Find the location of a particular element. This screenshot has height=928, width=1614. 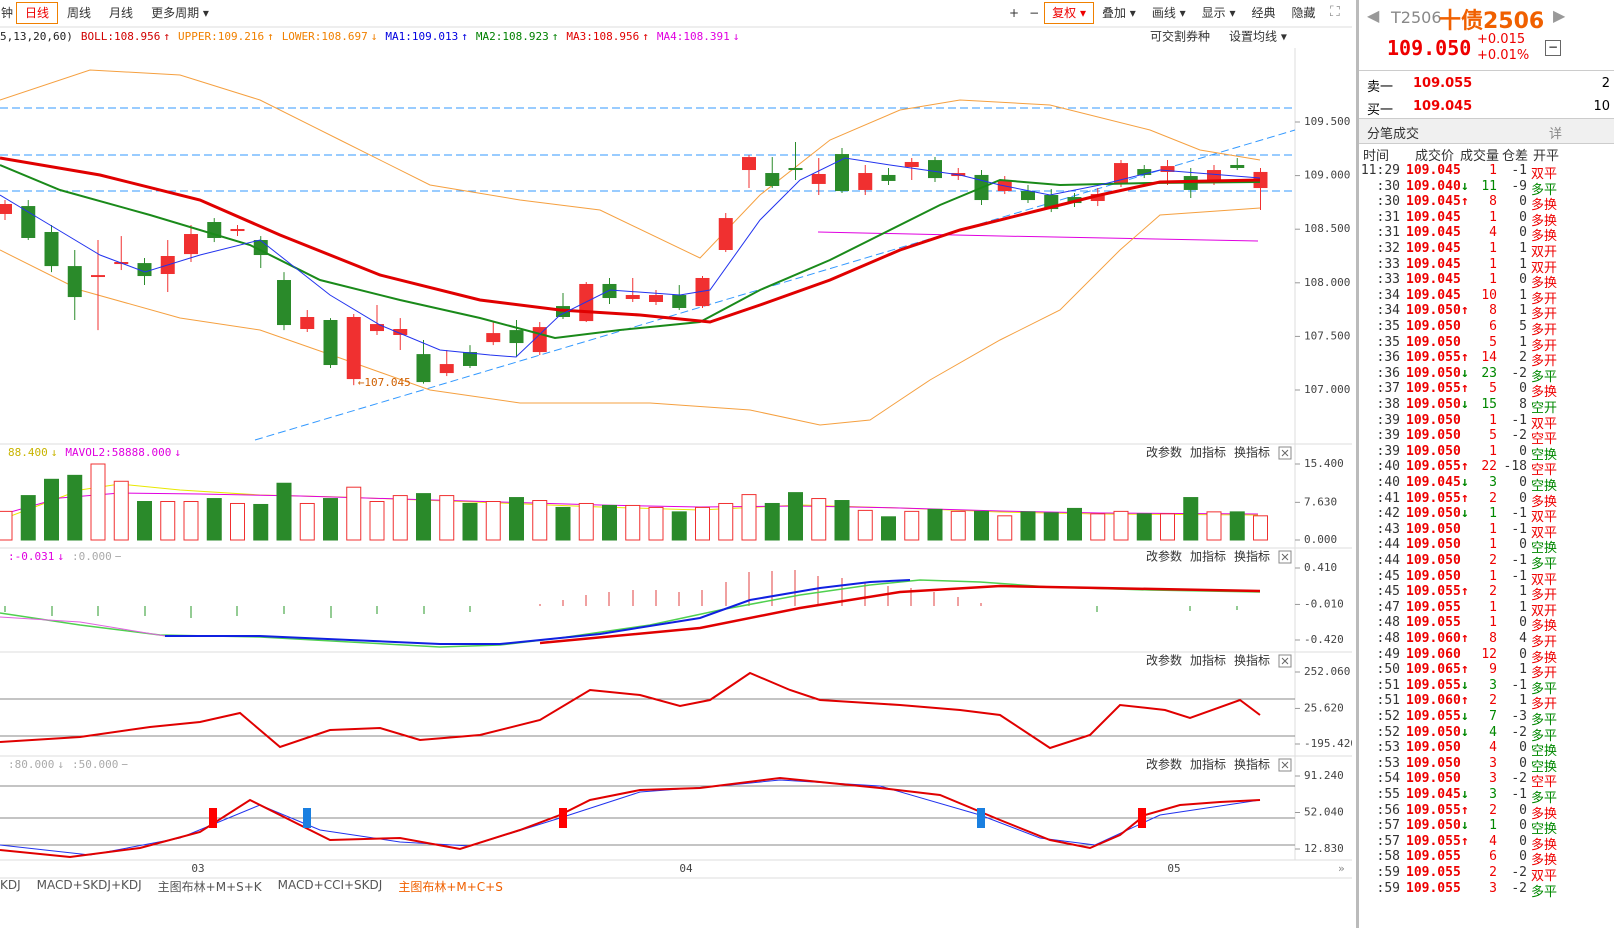

tick-price: 109.060 is located at coordinates (1433, 701).